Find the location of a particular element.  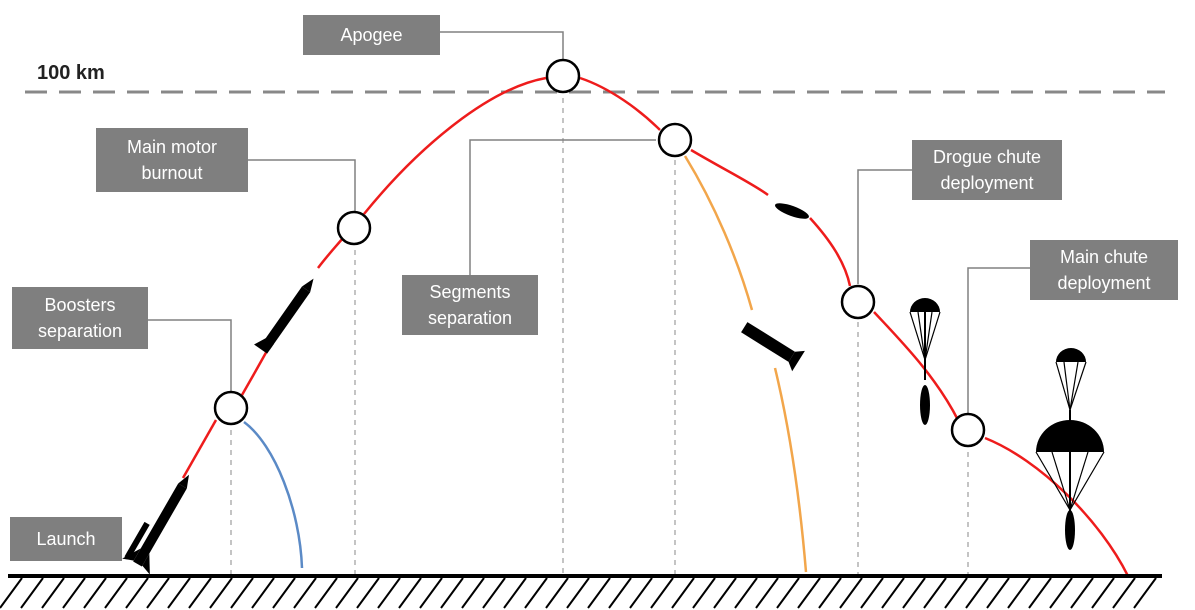

label-drogue-chute-deployment: Drogue chute deployment is located at coordinates (987, 170).